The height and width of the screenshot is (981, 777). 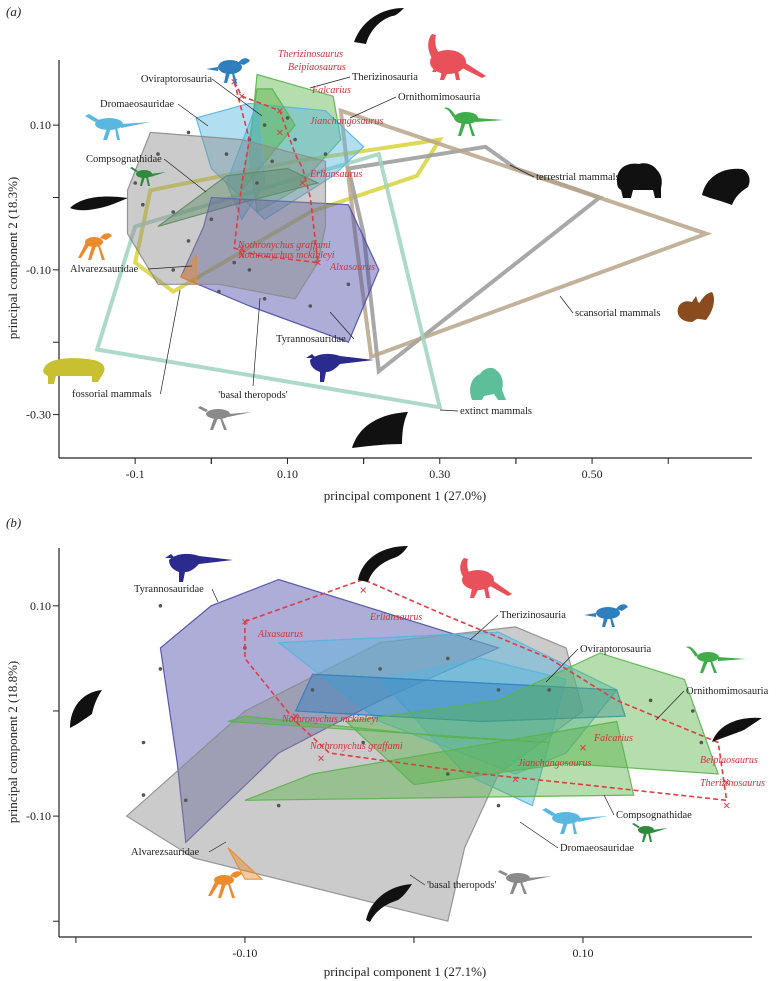 What do you see at coordinates (352, 267) in the screenshot?
I see `taxon-label-alxasaurus: Alxasaurus` at bounding box center [352, 267].